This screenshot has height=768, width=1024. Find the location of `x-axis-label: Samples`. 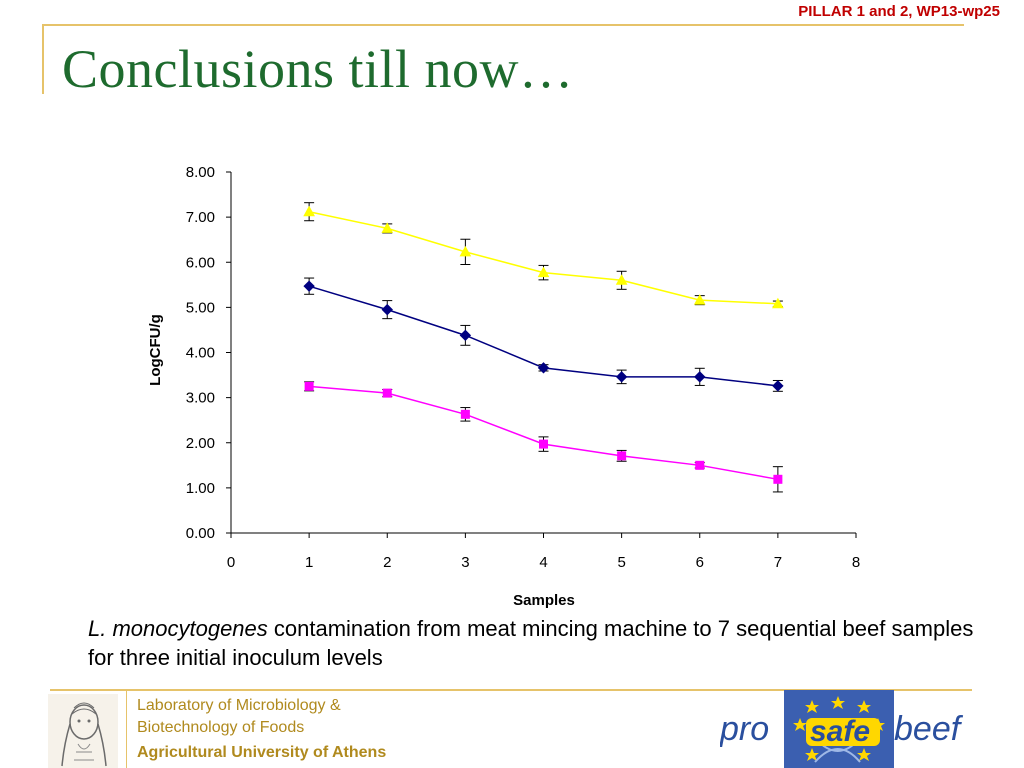

x-axis-label: Samples is located at coordinates (544, 600).